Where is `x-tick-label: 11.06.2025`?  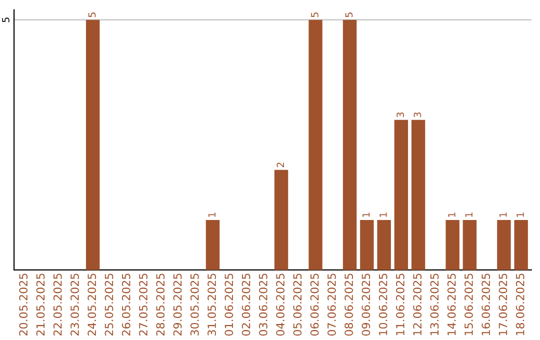 x-tick-label: 11.06.2025 is located at coordinates (400, 305).